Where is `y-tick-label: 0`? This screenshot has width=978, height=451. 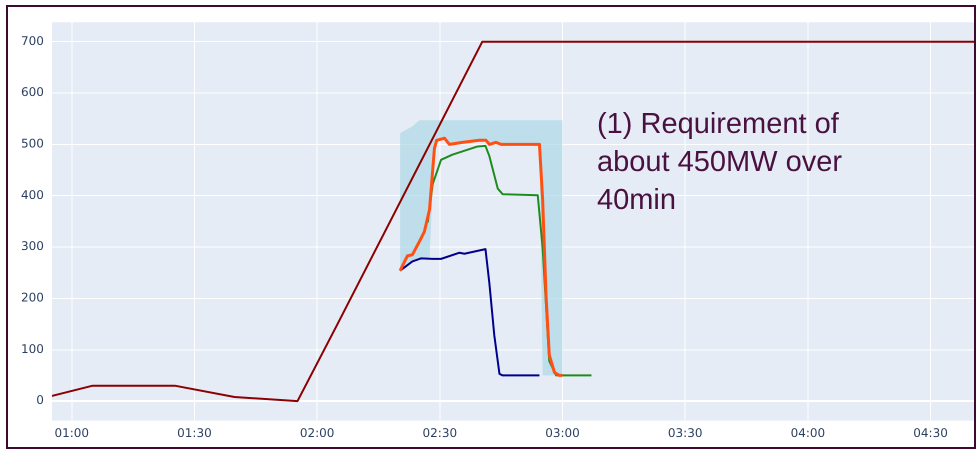
y-tick-label: 0 is located at coordinates (40, 400).